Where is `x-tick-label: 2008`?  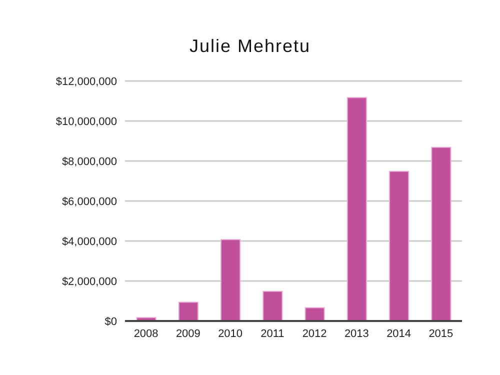
x-tick-label: 2008 is located at coordinates (146, 334).